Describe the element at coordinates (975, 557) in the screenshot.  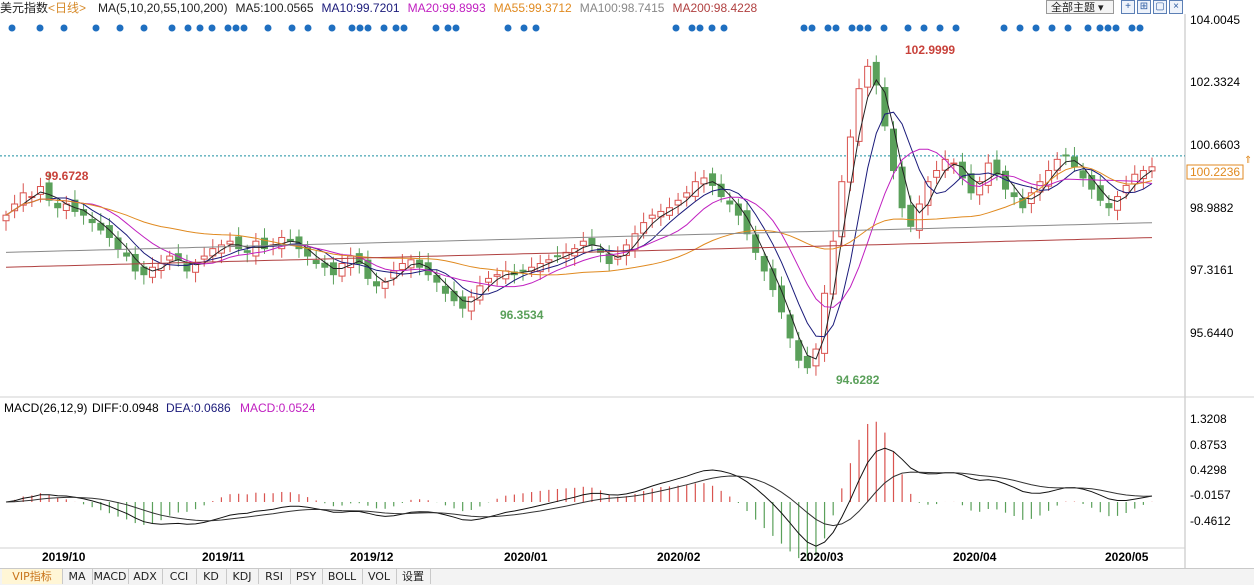
I see `x-tick: 2020/04` at that location.